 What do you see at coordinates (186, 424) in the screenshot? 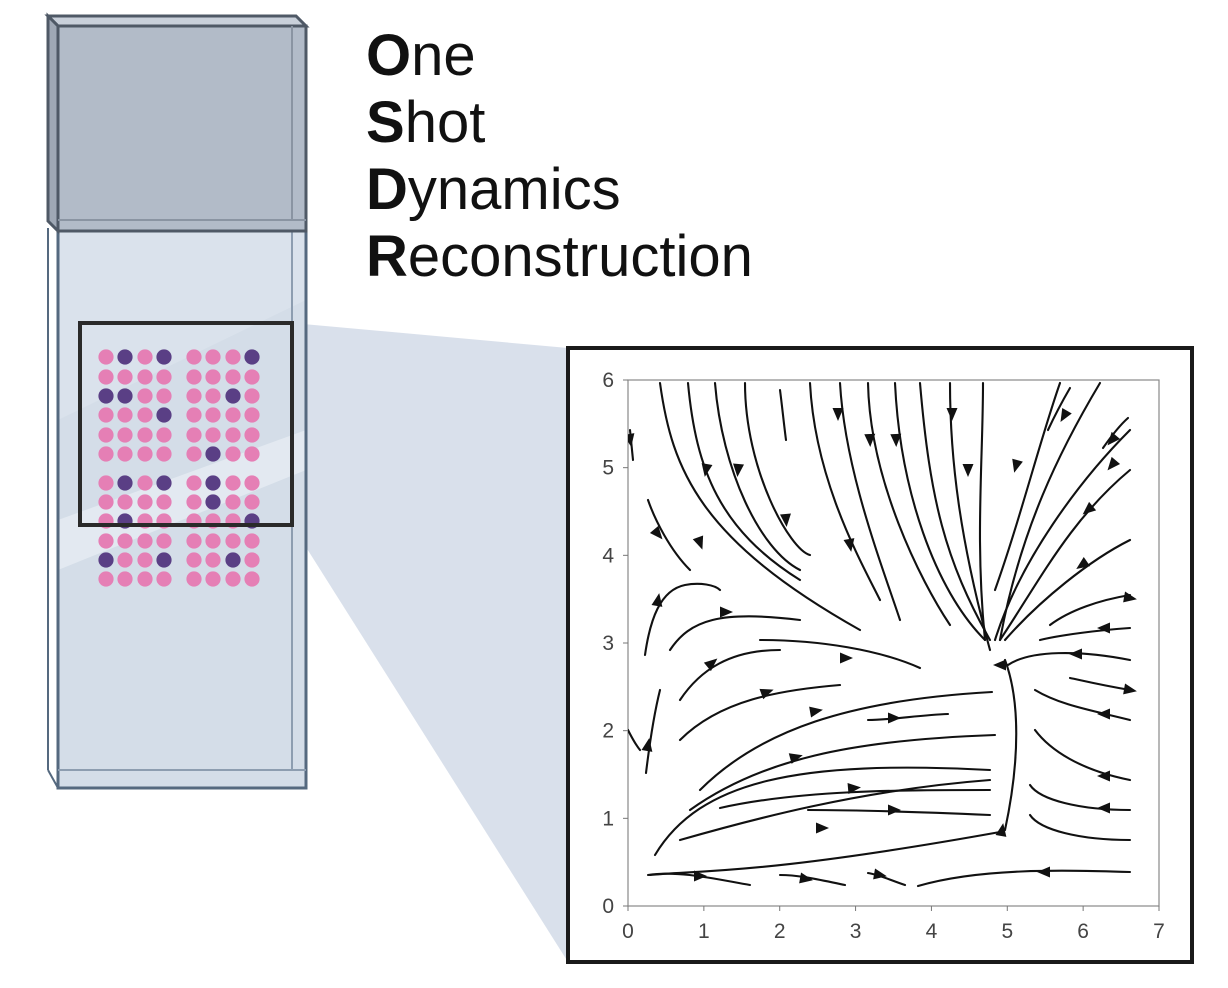
I see `zoom-box` at bounding box center [186, 424].